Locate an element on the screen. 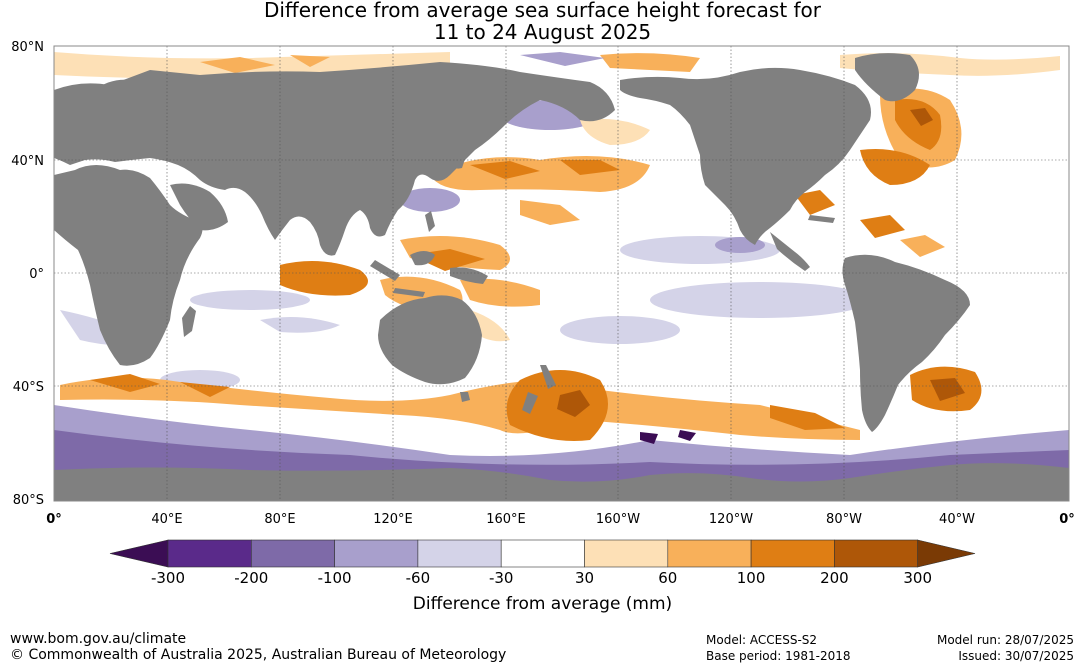  land-north-america is located at coordinates (745, 156).